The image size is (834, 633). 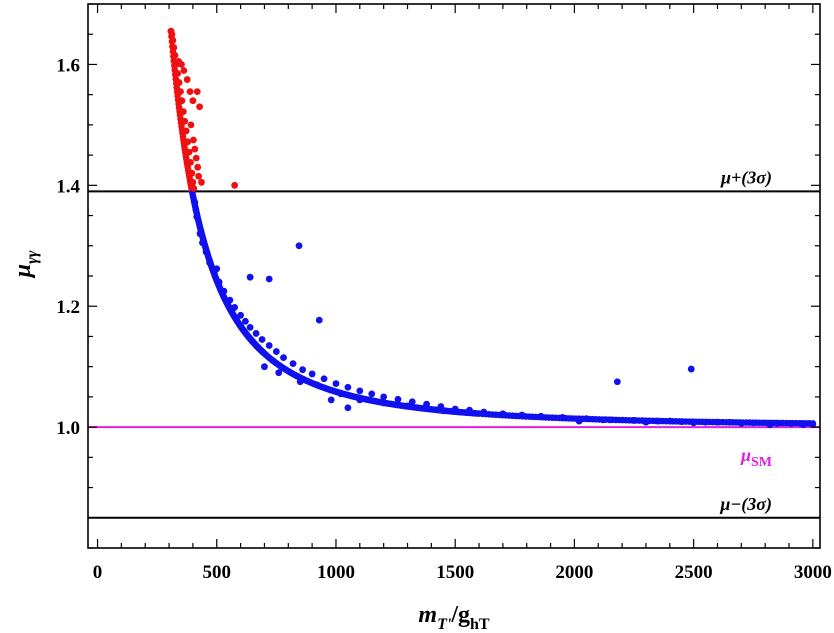 What do you see at coordinates (746, 177) in the screenshot?
I see `mu-plus-3sigma-label: μ+(3σ)` at bounding box center [746, 177].